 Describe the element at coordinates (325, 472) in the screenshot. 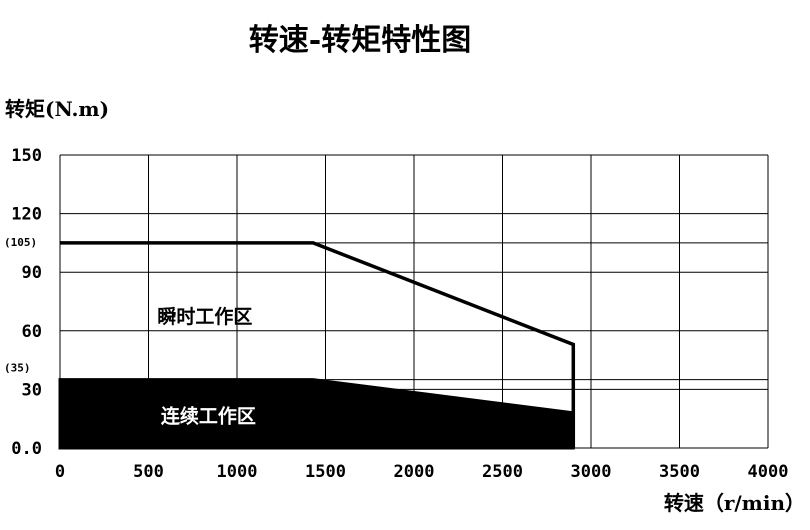

I see `x-tick-label: 1500` at that location.